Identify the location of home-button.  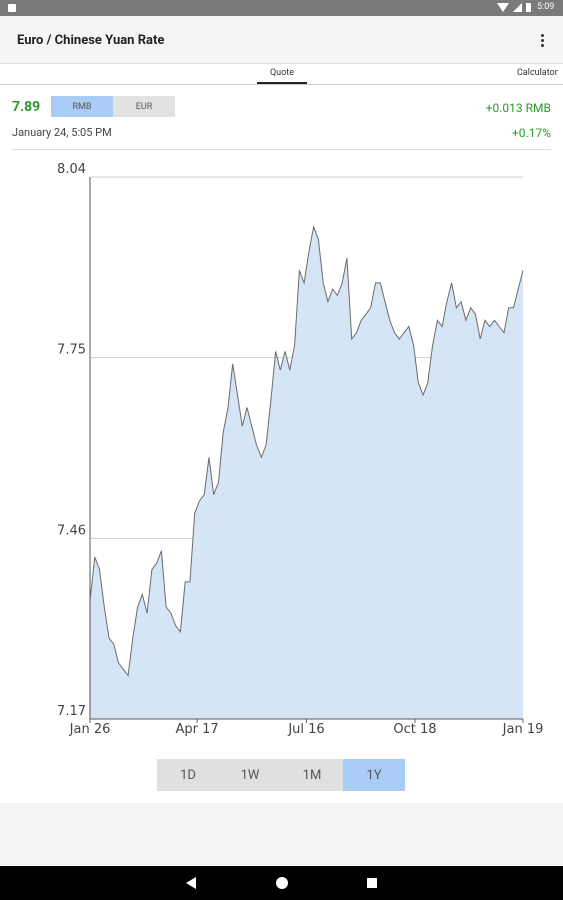
(282, 883).